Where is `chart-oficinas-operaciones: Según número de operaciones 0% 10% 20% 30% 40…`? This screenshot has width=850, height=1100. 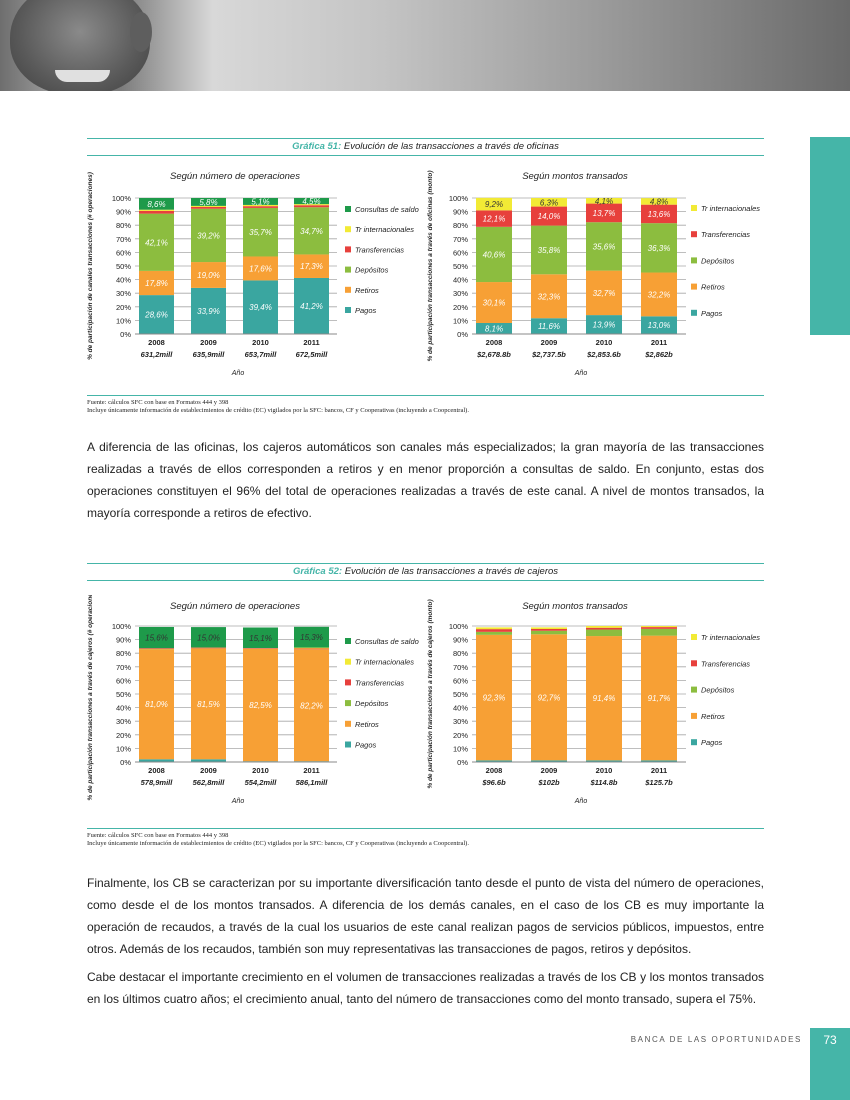 chart-oficinas-operaciones: Según número de operaciones 0% 10% 20% 30% 40… is located at coordinates (253, 274).